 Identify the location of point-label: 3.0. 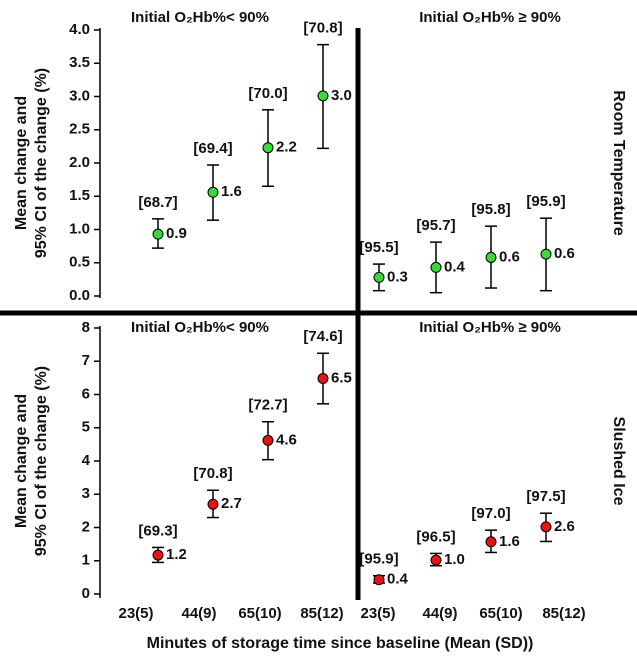
(341, 95).